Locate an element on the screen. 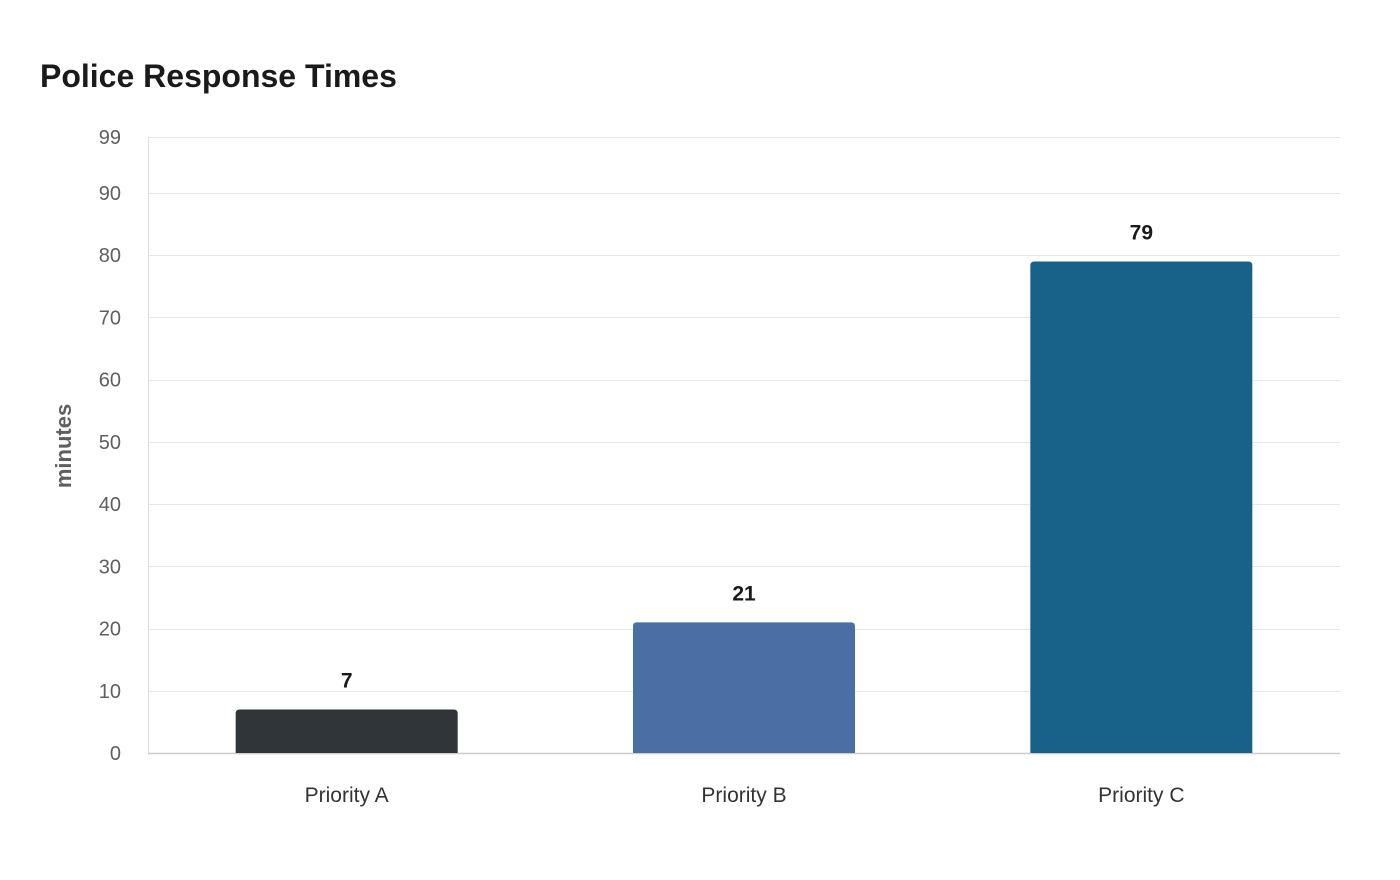 Image resolution: width=1400 pixels, height=880 pixels. x-tick-label: Priority C is located at coordinates (1141, 795).